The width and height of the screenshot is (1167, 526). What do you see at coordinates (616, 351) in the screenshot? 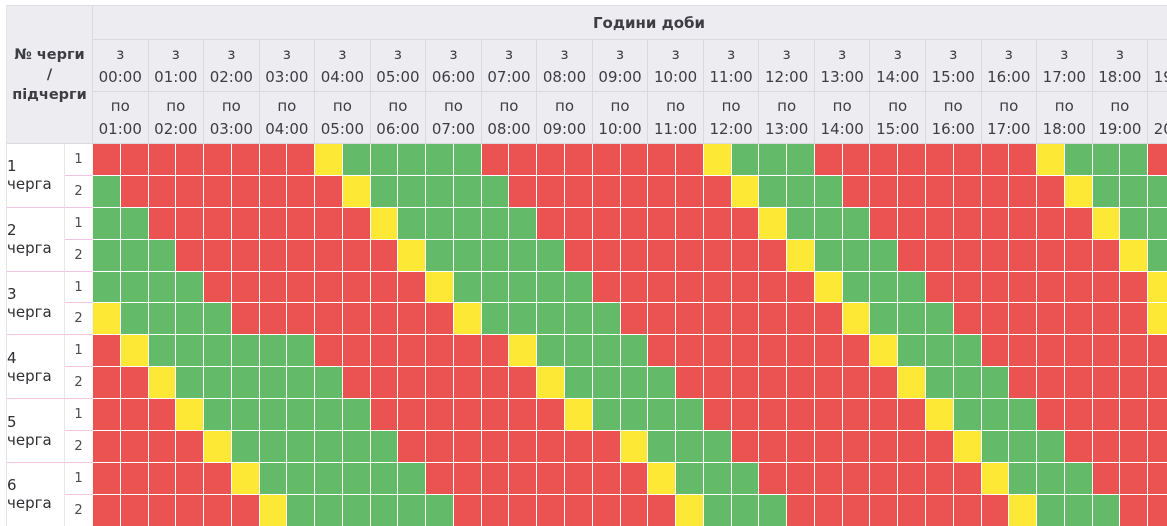
I see `schedule-row-4-1: 1` at bounding box center [616, 351].